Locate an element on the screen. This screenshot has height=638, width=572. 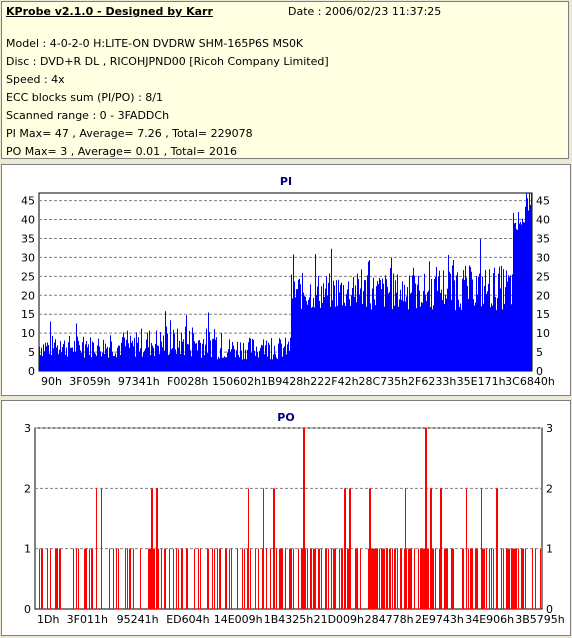
0-y-tick-left: 5 is located at coordinates (31, 352).